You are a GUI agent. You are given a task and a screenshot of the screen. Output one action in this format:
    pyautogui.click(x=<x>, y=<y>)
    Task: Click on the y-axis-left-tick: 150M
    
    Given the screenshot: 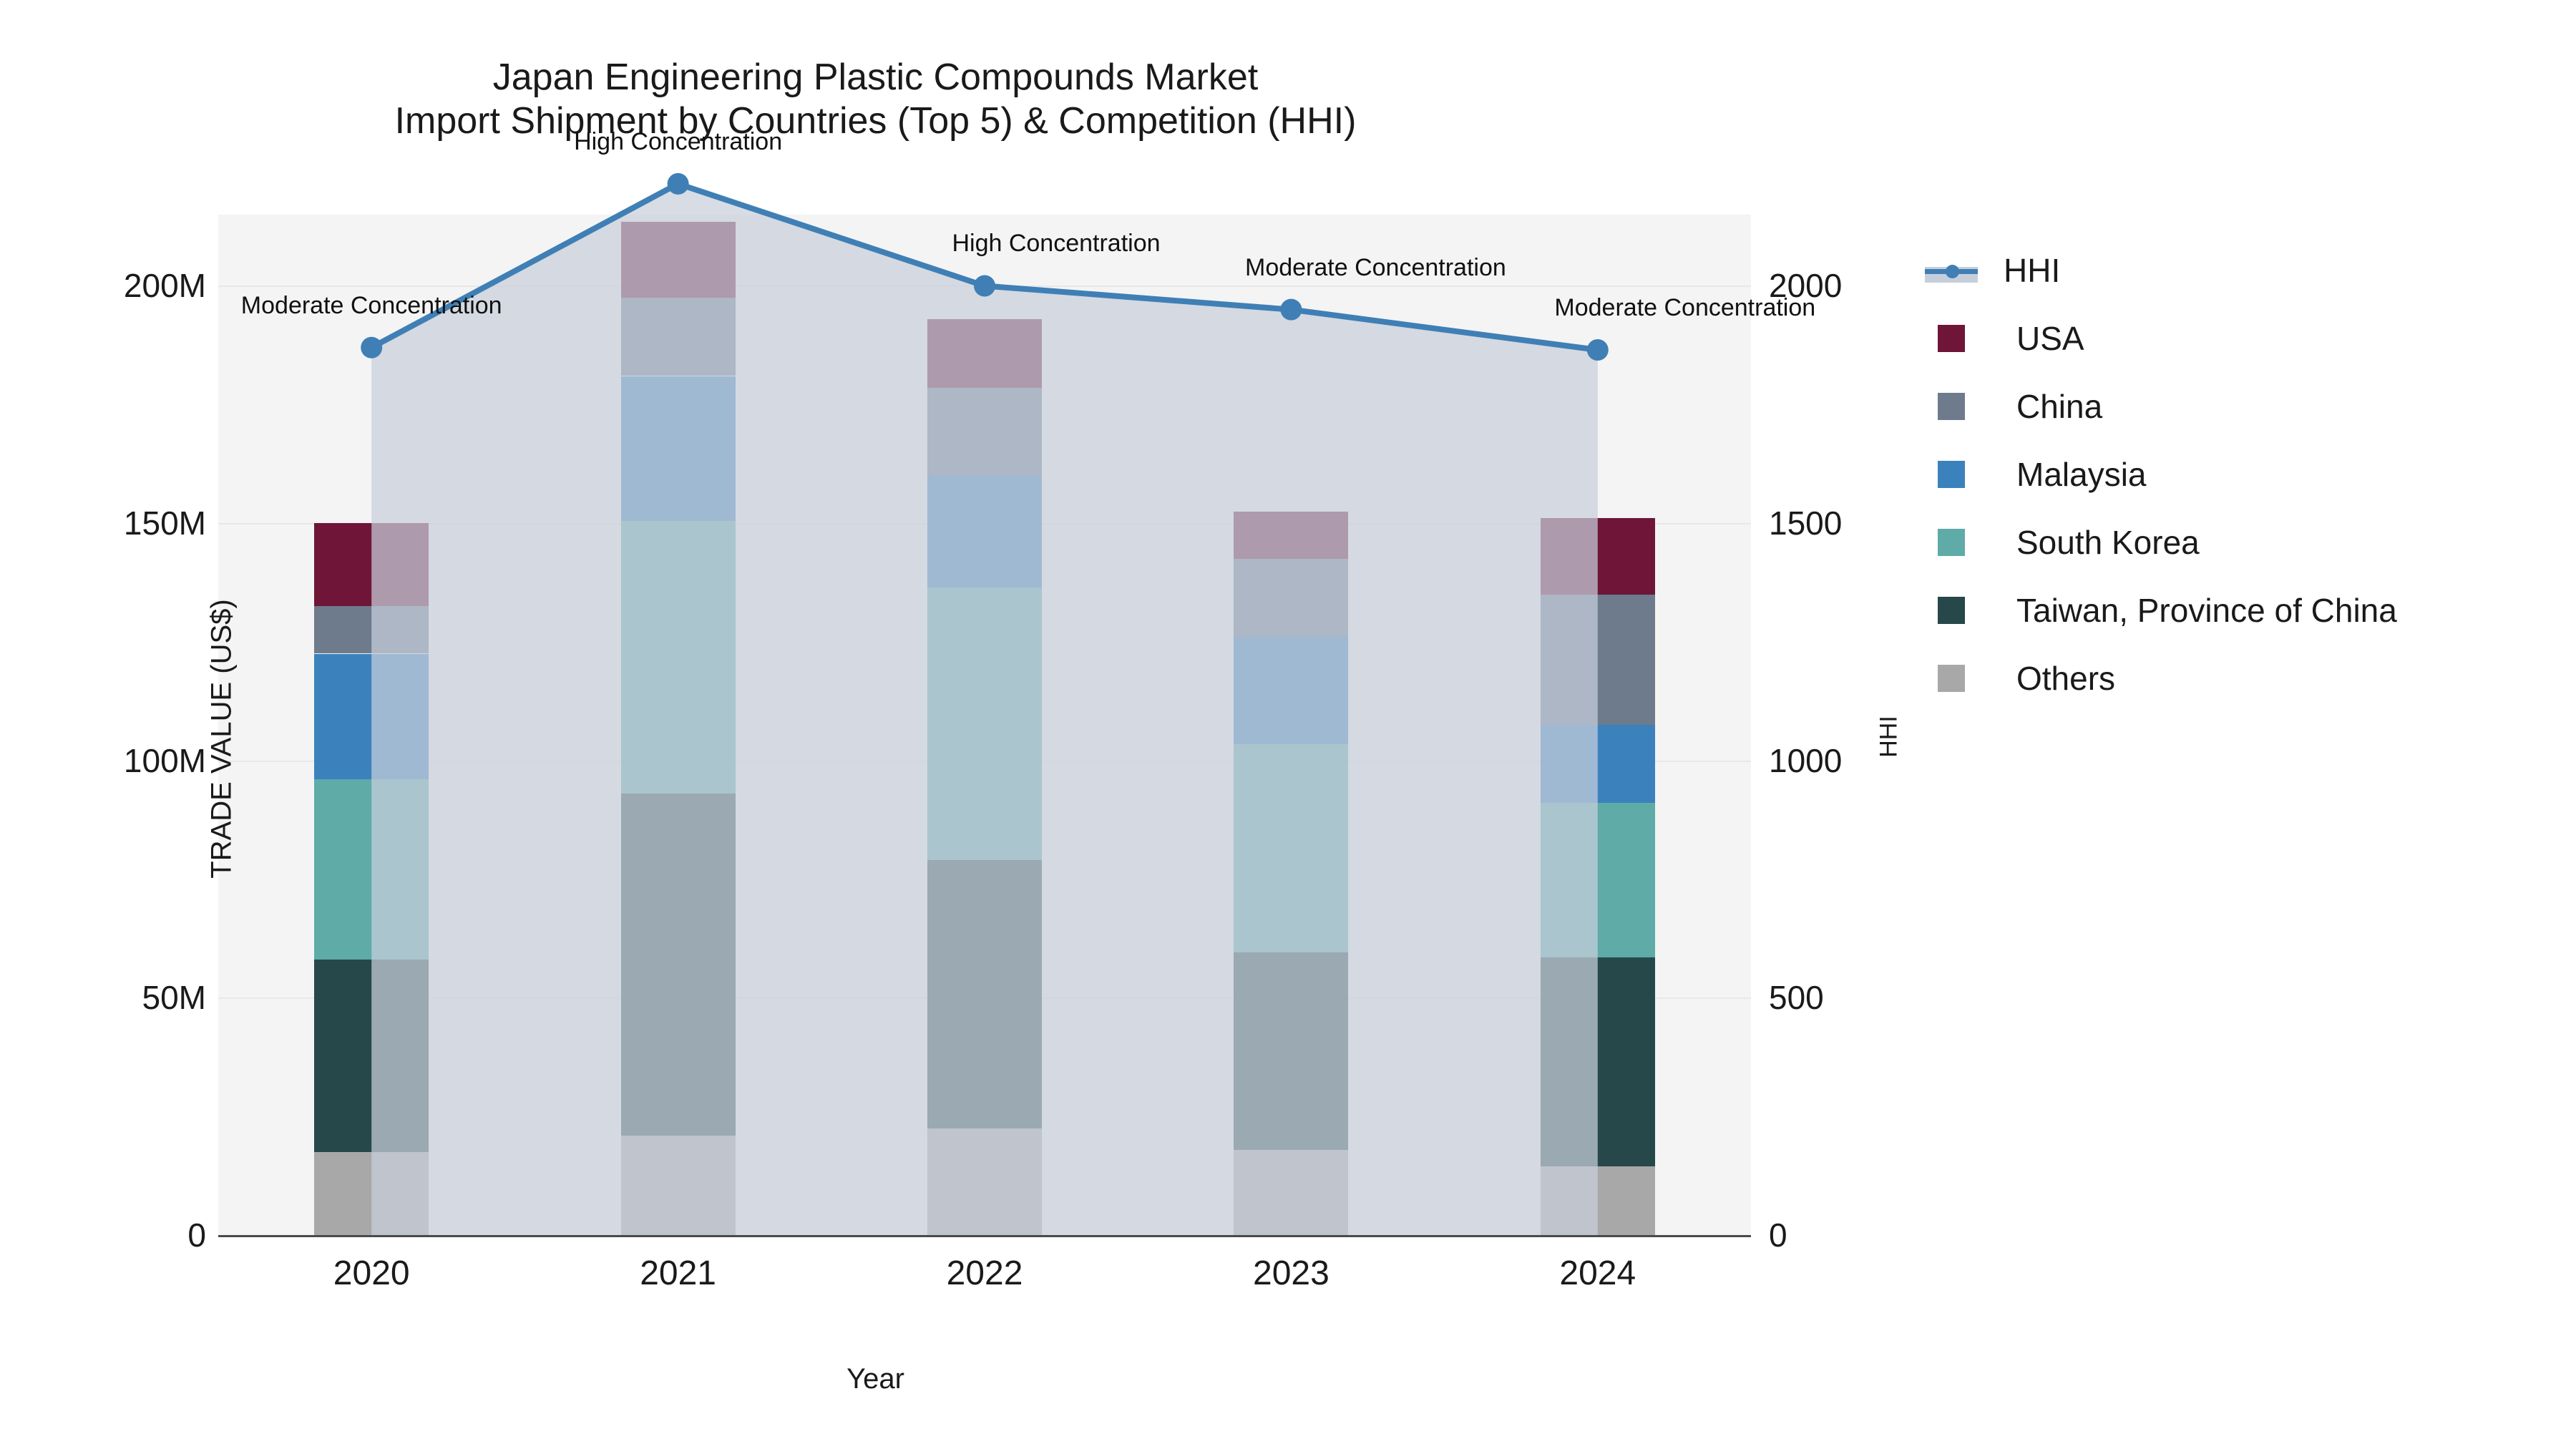 What is the action you would take?
    pyautogui.click(x=164, y=523)
    